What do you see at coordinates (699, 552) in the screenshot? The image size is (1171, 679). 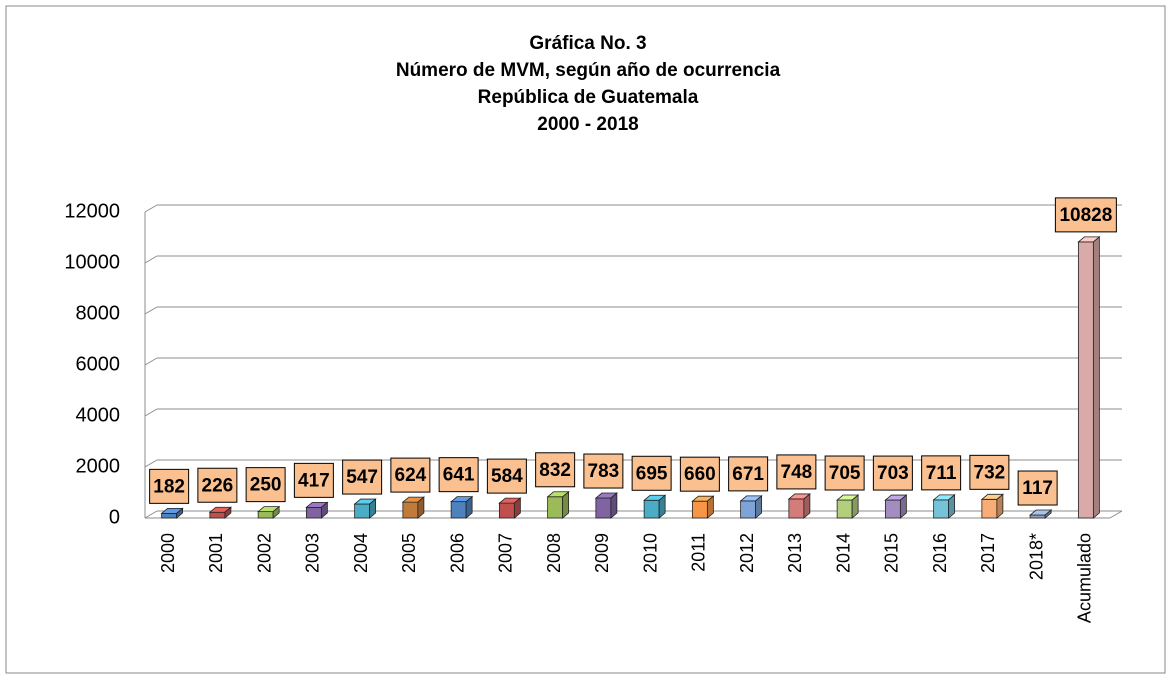 I see `x-tick-label: 2011` at bounding box center [699, 552].